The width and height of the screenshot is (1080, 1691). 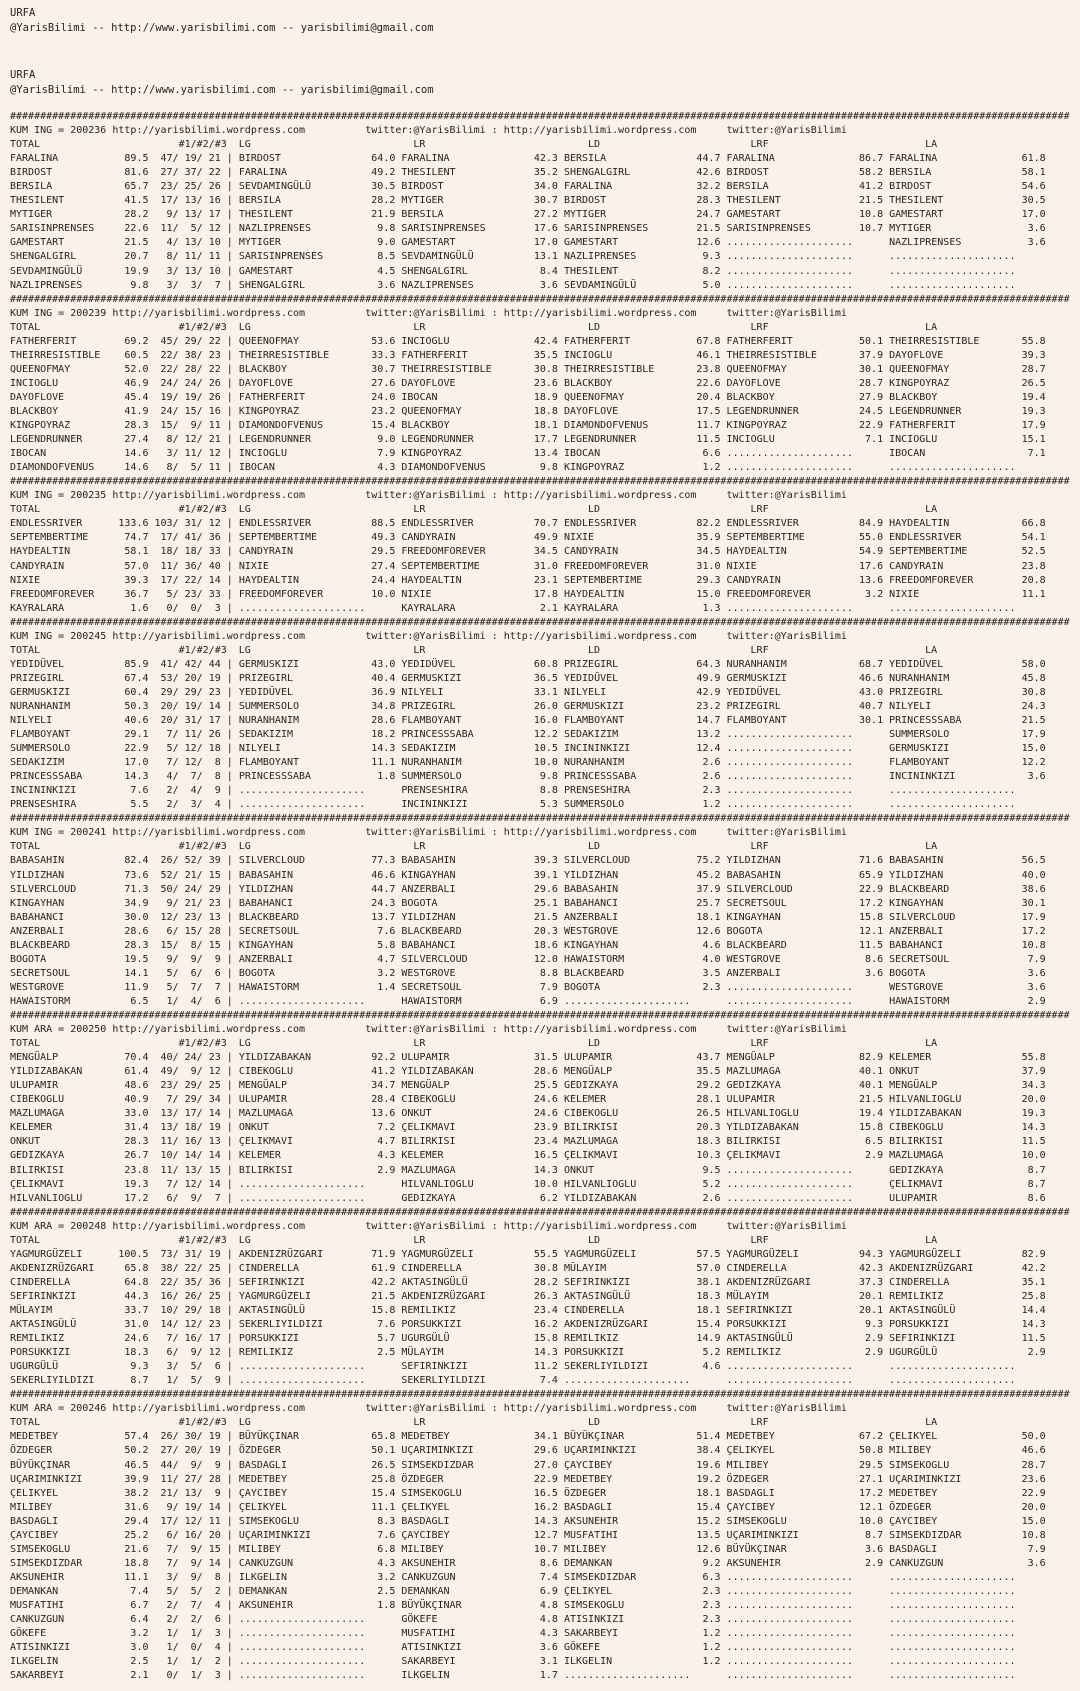 What do you see at coordinates (187, 931) in the screenshot?
I see `placings: 6/ 15/ 28` at bounding box center [187, 931].